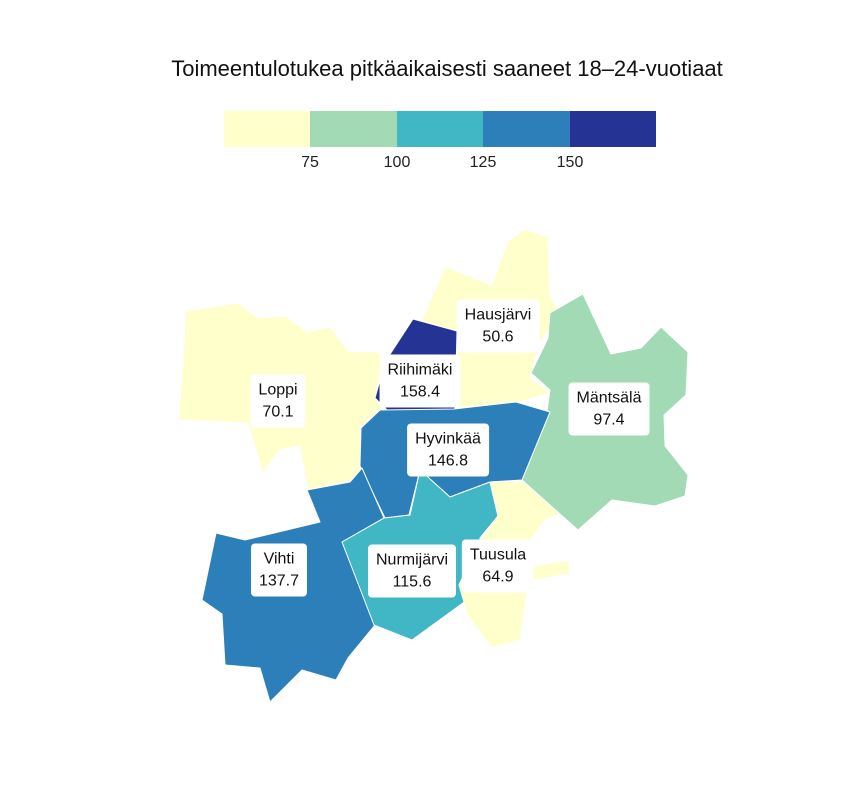 This screenshot has width=864, height=792. Describe the element at coordinates (609, 409) in the screenshot. I see `label-mantsala: Mäntsälä 97.4` at that location.